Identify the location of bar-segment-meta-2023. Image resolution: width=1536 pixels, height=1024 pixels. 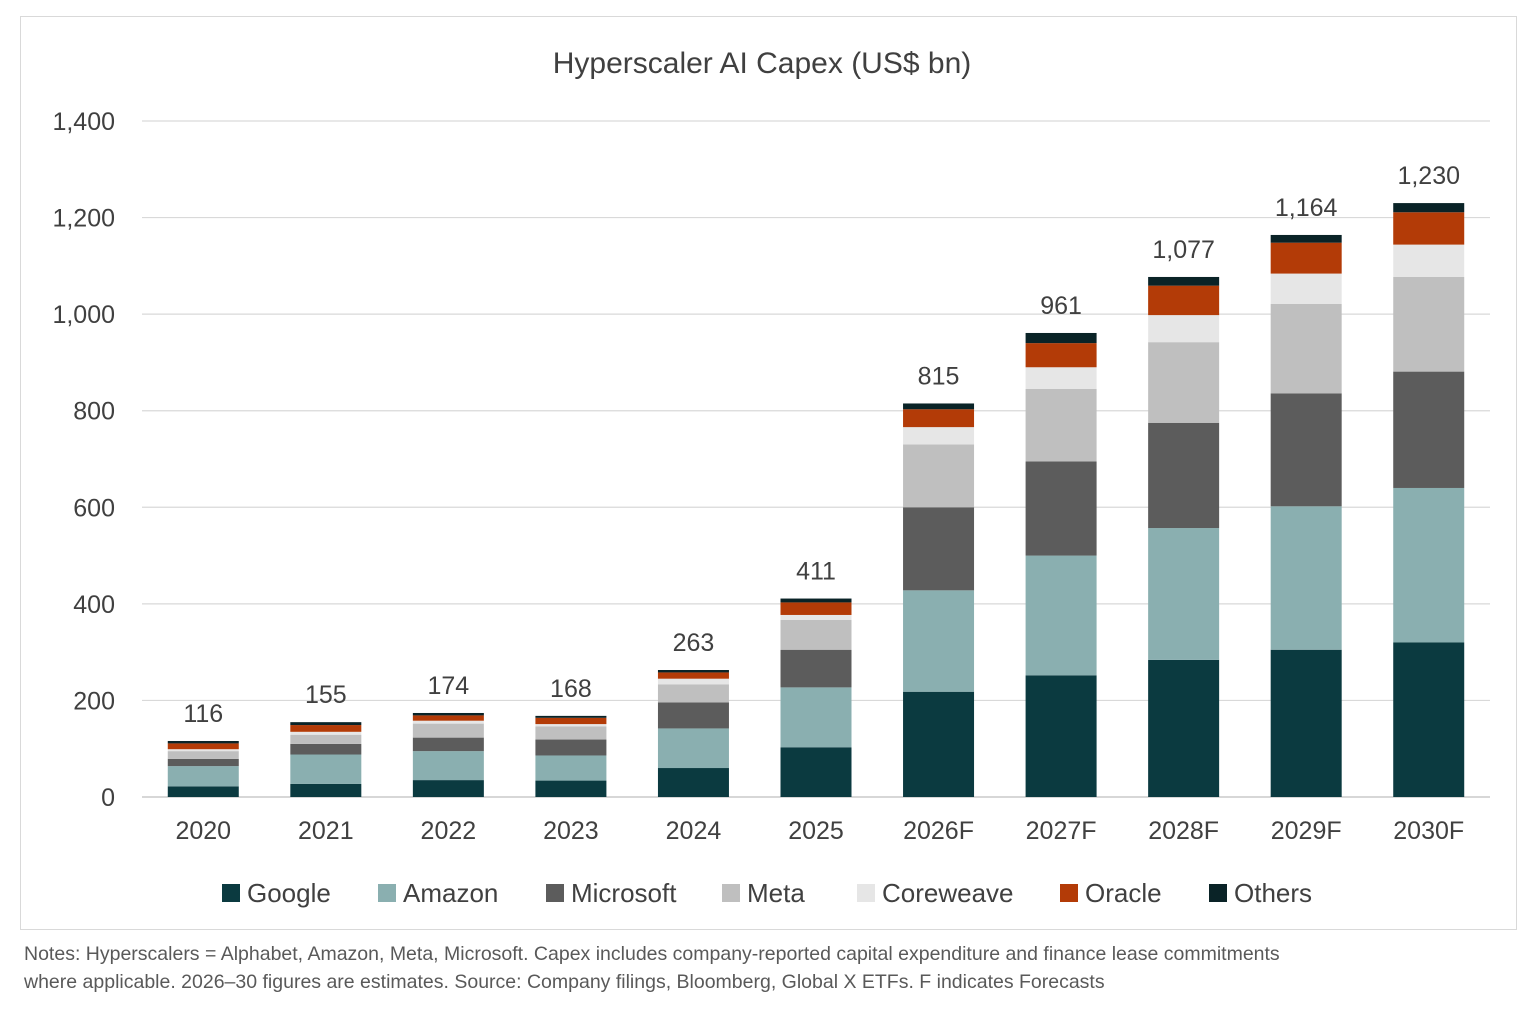
(571, 733).